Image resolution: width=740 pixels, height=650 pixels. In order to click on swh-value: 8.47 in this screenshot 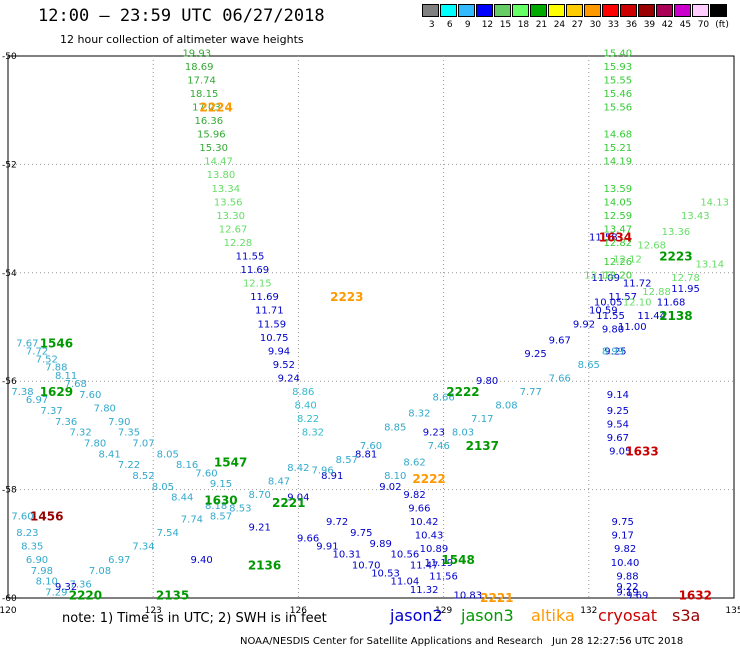, I will do `click(279, 481)`.